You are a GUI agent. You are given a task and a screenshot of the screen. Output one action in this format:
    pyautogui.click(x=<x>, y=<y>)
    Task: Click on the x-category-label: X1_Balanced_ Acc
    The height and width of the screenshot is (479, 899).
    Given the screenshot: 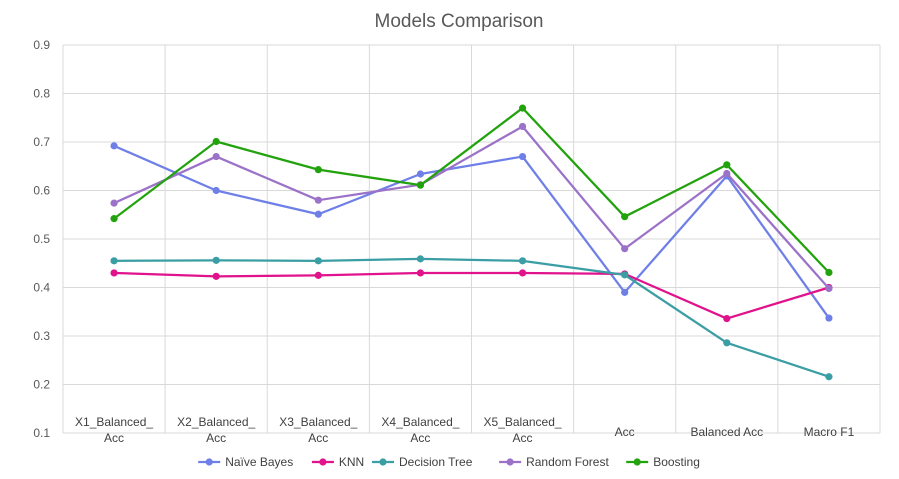 What is the action you would take?
    pyautogui.click(x=114, y=430)
    